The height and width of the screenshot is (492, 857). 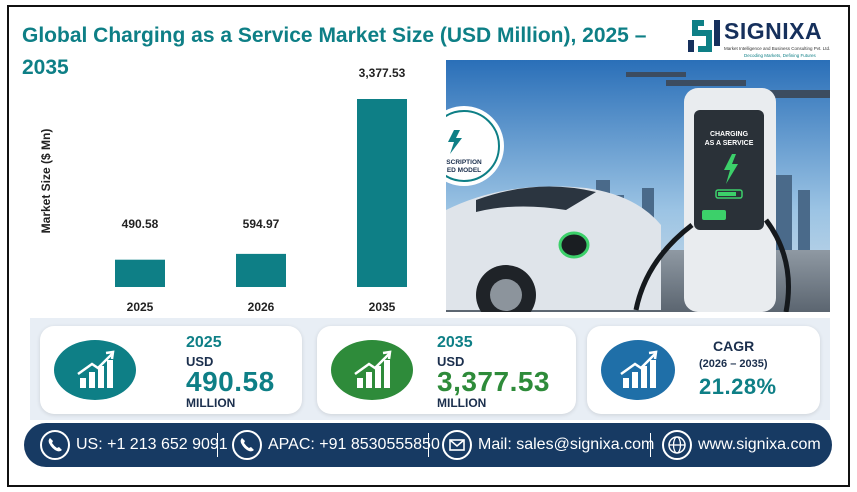 I want to click on data-label-2035: 3,377.53, so click(x=382, y=73).